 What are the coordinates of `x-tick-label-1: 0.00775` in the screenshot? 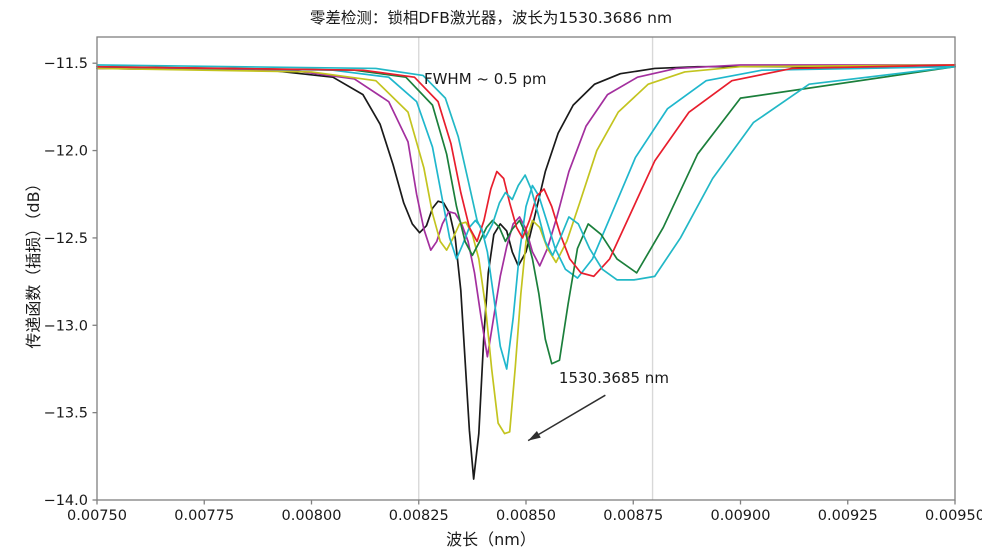 It's located at (204, 516).